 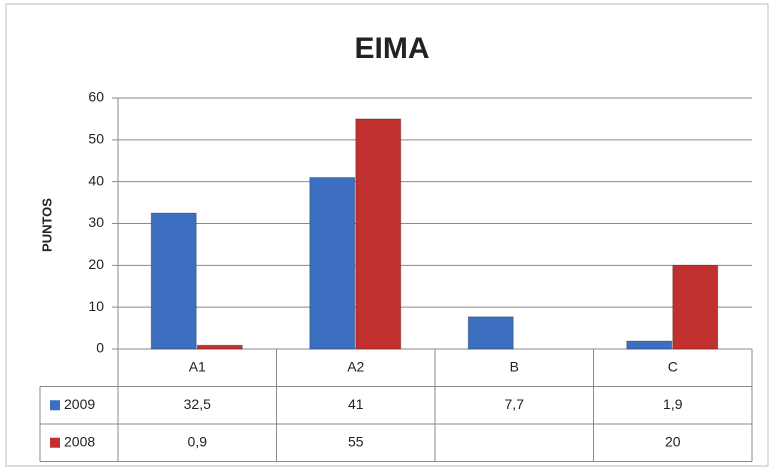 What do you see at coordinates (79, 404) in the screenshot?
I see `legend-label: 2009` at bounding box center [79, 404].